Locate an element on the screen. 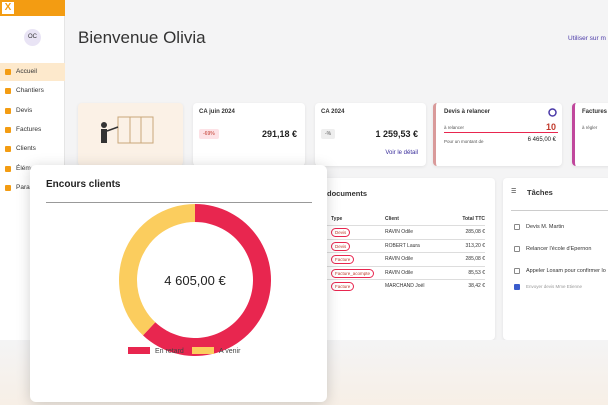 Image resolution: width=608 pixels, height=405 pixels. kpi-card: CA juin 2024 -69% 291,18 € is located at coordinates (249, 134).